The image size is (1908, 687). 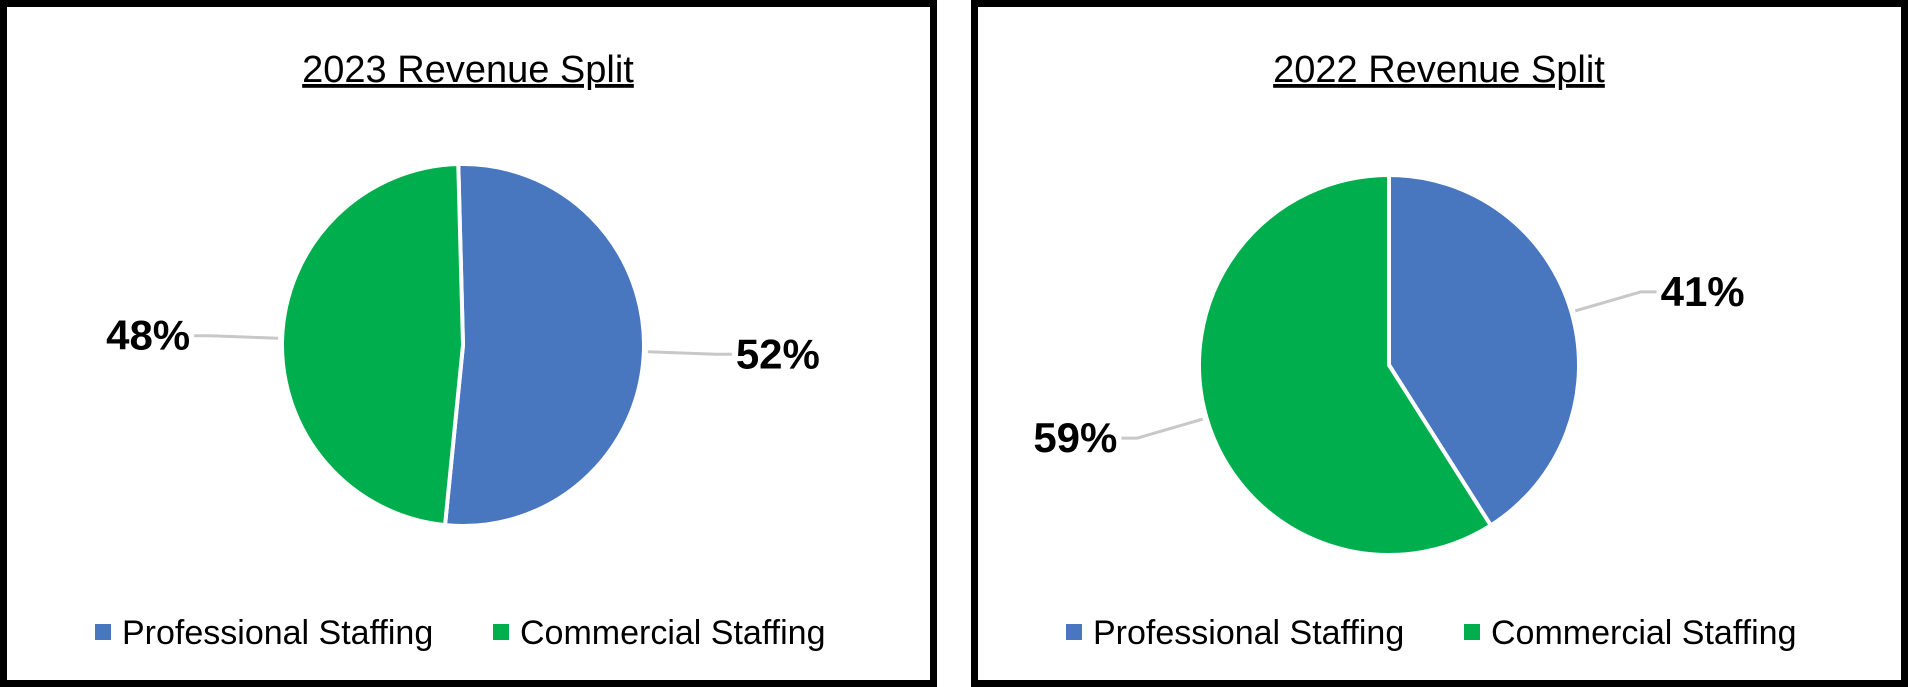 I want to click on data-label: 41%, so click(x=1703, y=291).